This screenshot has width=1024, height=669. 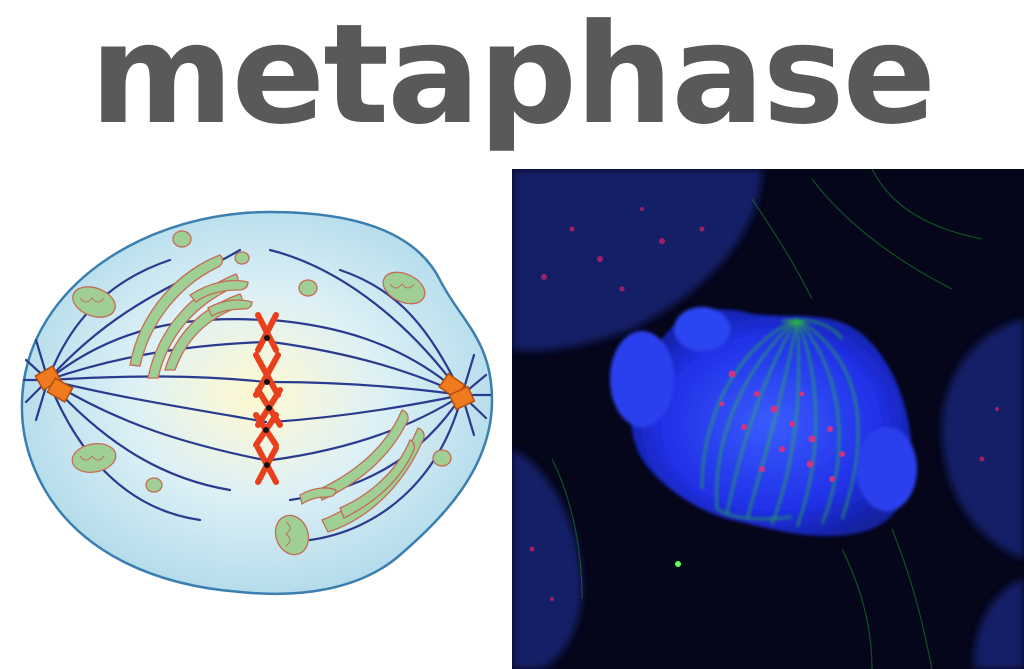 I want to click on mitochondria-cristae, so click(x=247, y=415).